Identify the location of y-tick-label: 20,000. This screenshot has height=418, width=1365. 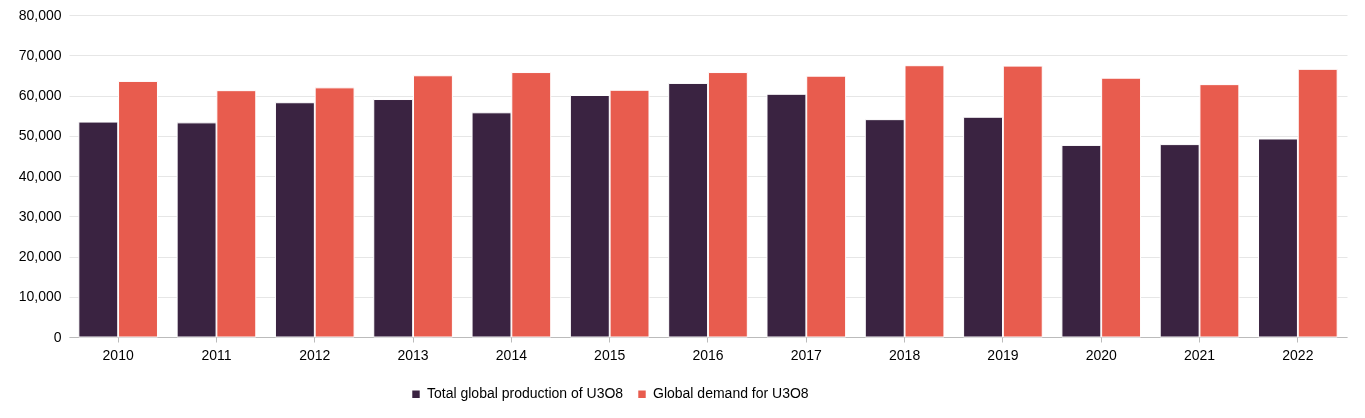
(40, 256).